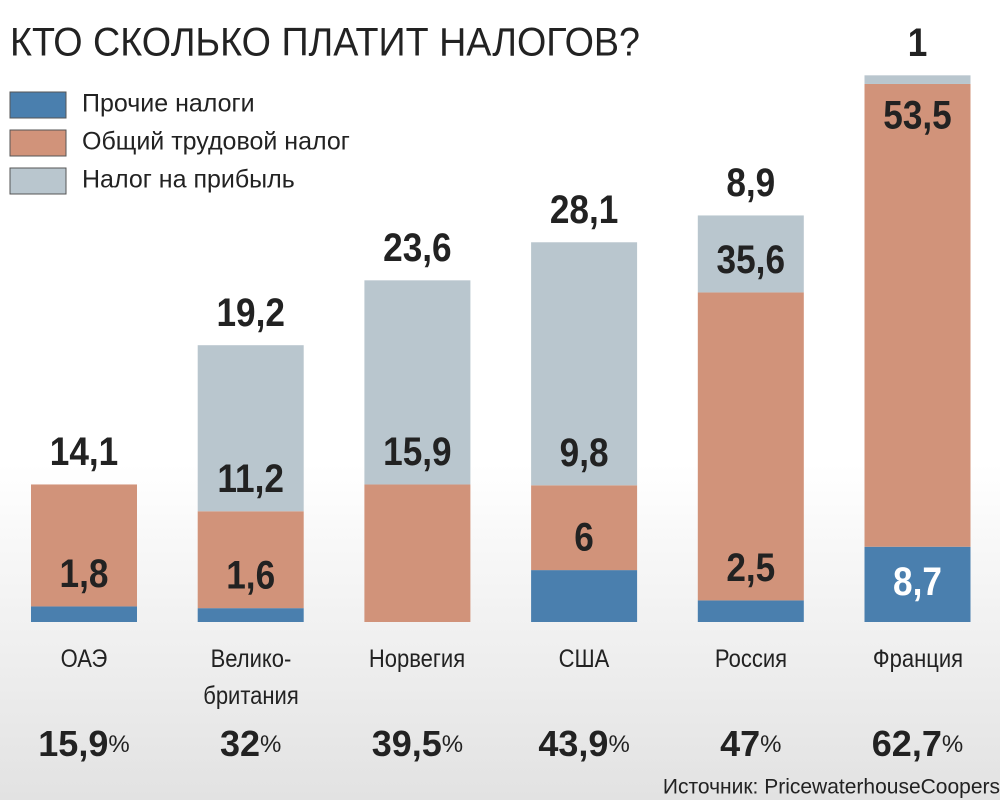 The height and width of the screenshot is (800, 1000). I want to click on category-label: Россия, so click(750, 659).